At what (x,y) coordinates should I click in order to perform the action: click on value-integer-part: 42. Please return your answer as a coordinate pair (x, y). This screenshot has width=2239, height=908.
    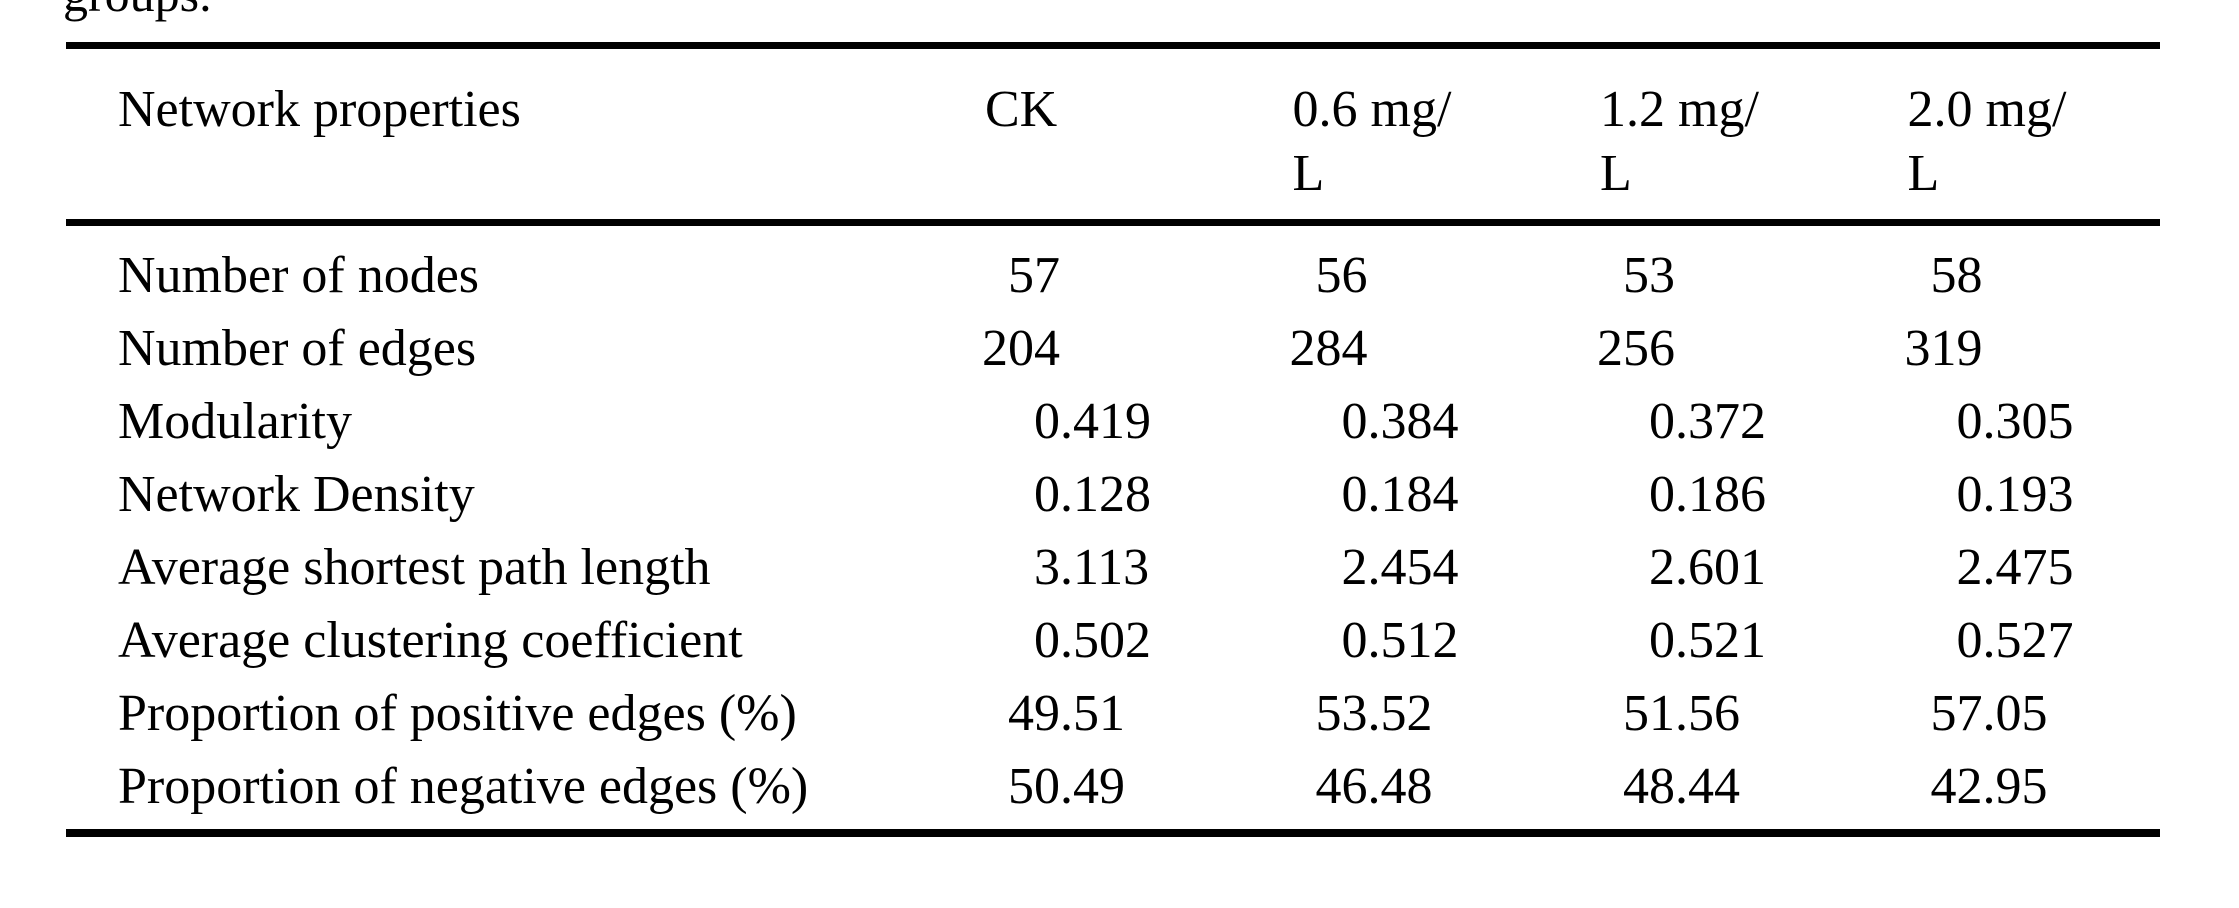
    Looking at the image, I should click on (1956, 786).